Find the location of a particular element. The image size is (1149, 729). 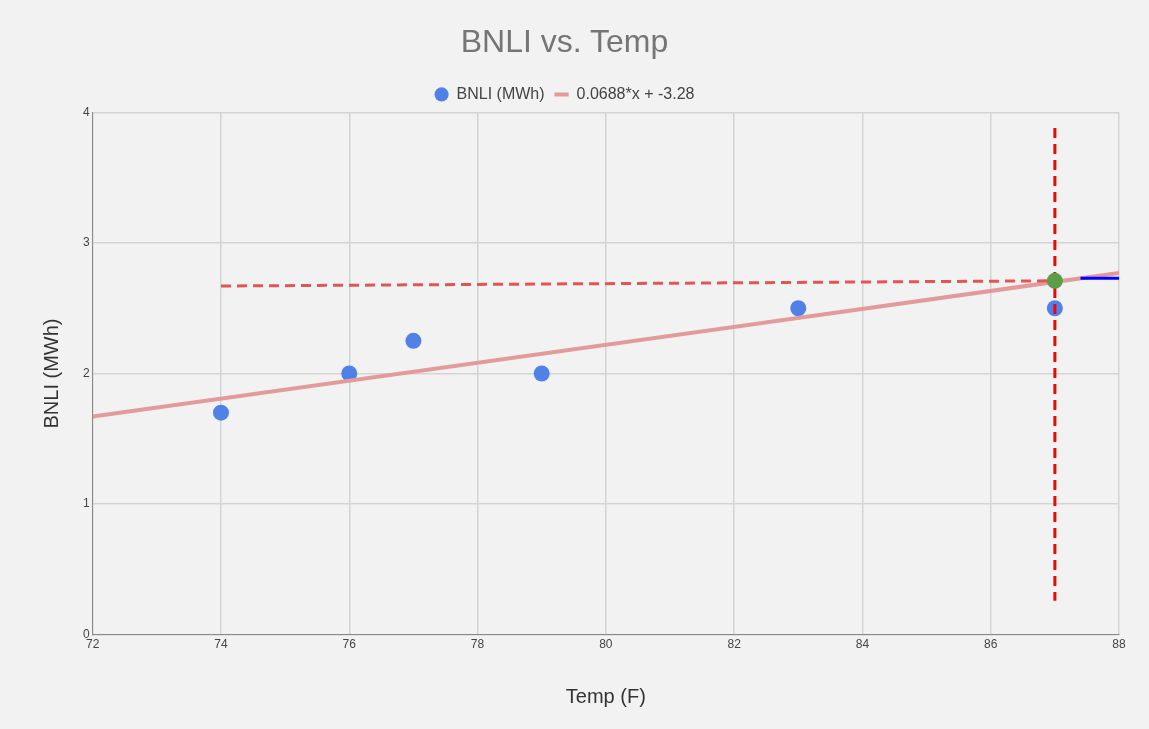

y-tick-label: 1 is located at coordinates (86, 503).